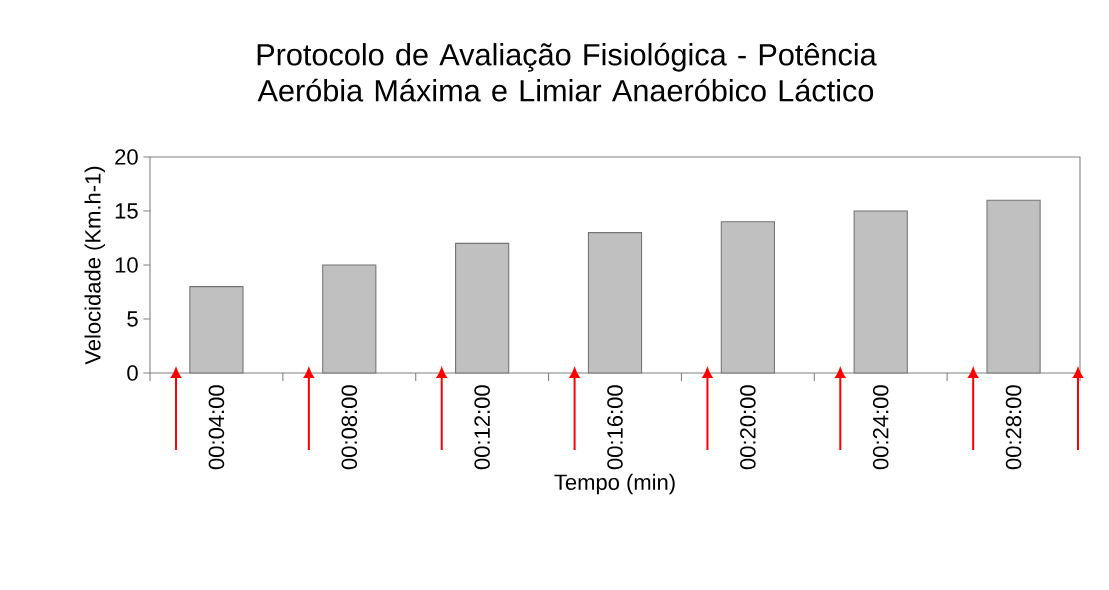 The image size is (1109, 590). I want to click on x-tick-label: 00:04:00, so click(216, 427).